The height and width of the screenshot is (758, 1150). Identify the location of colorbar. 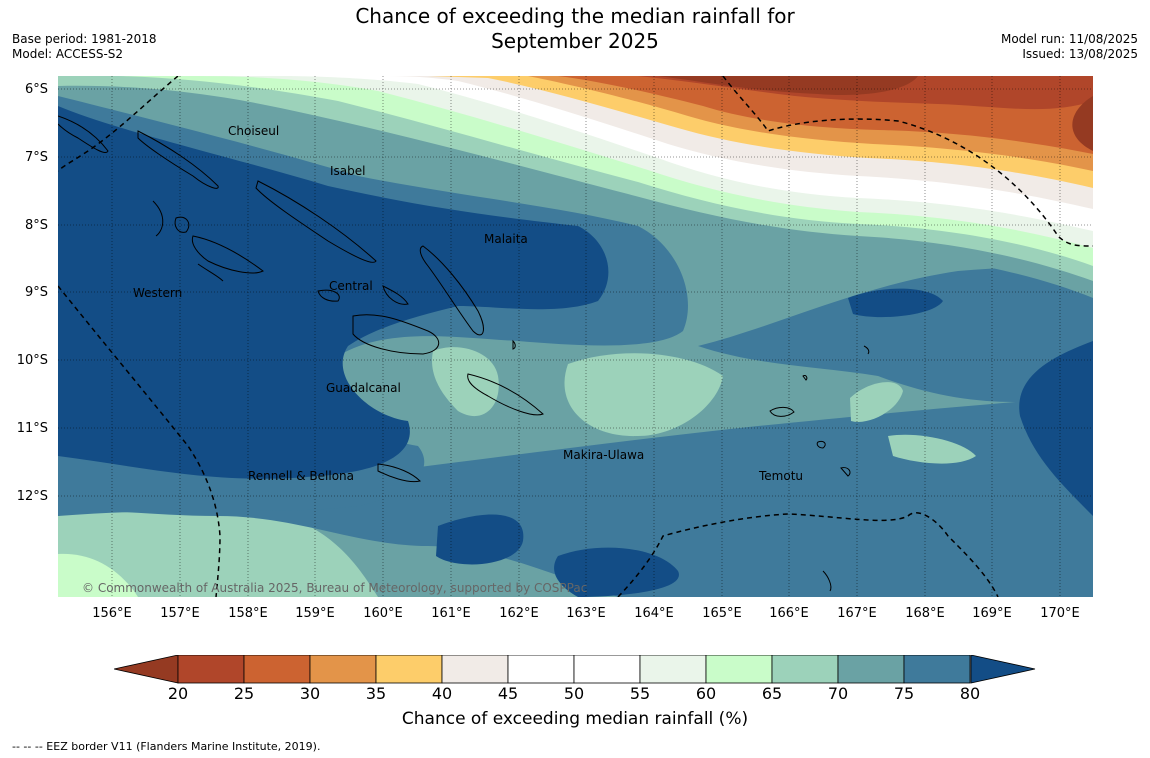
(575, 669).